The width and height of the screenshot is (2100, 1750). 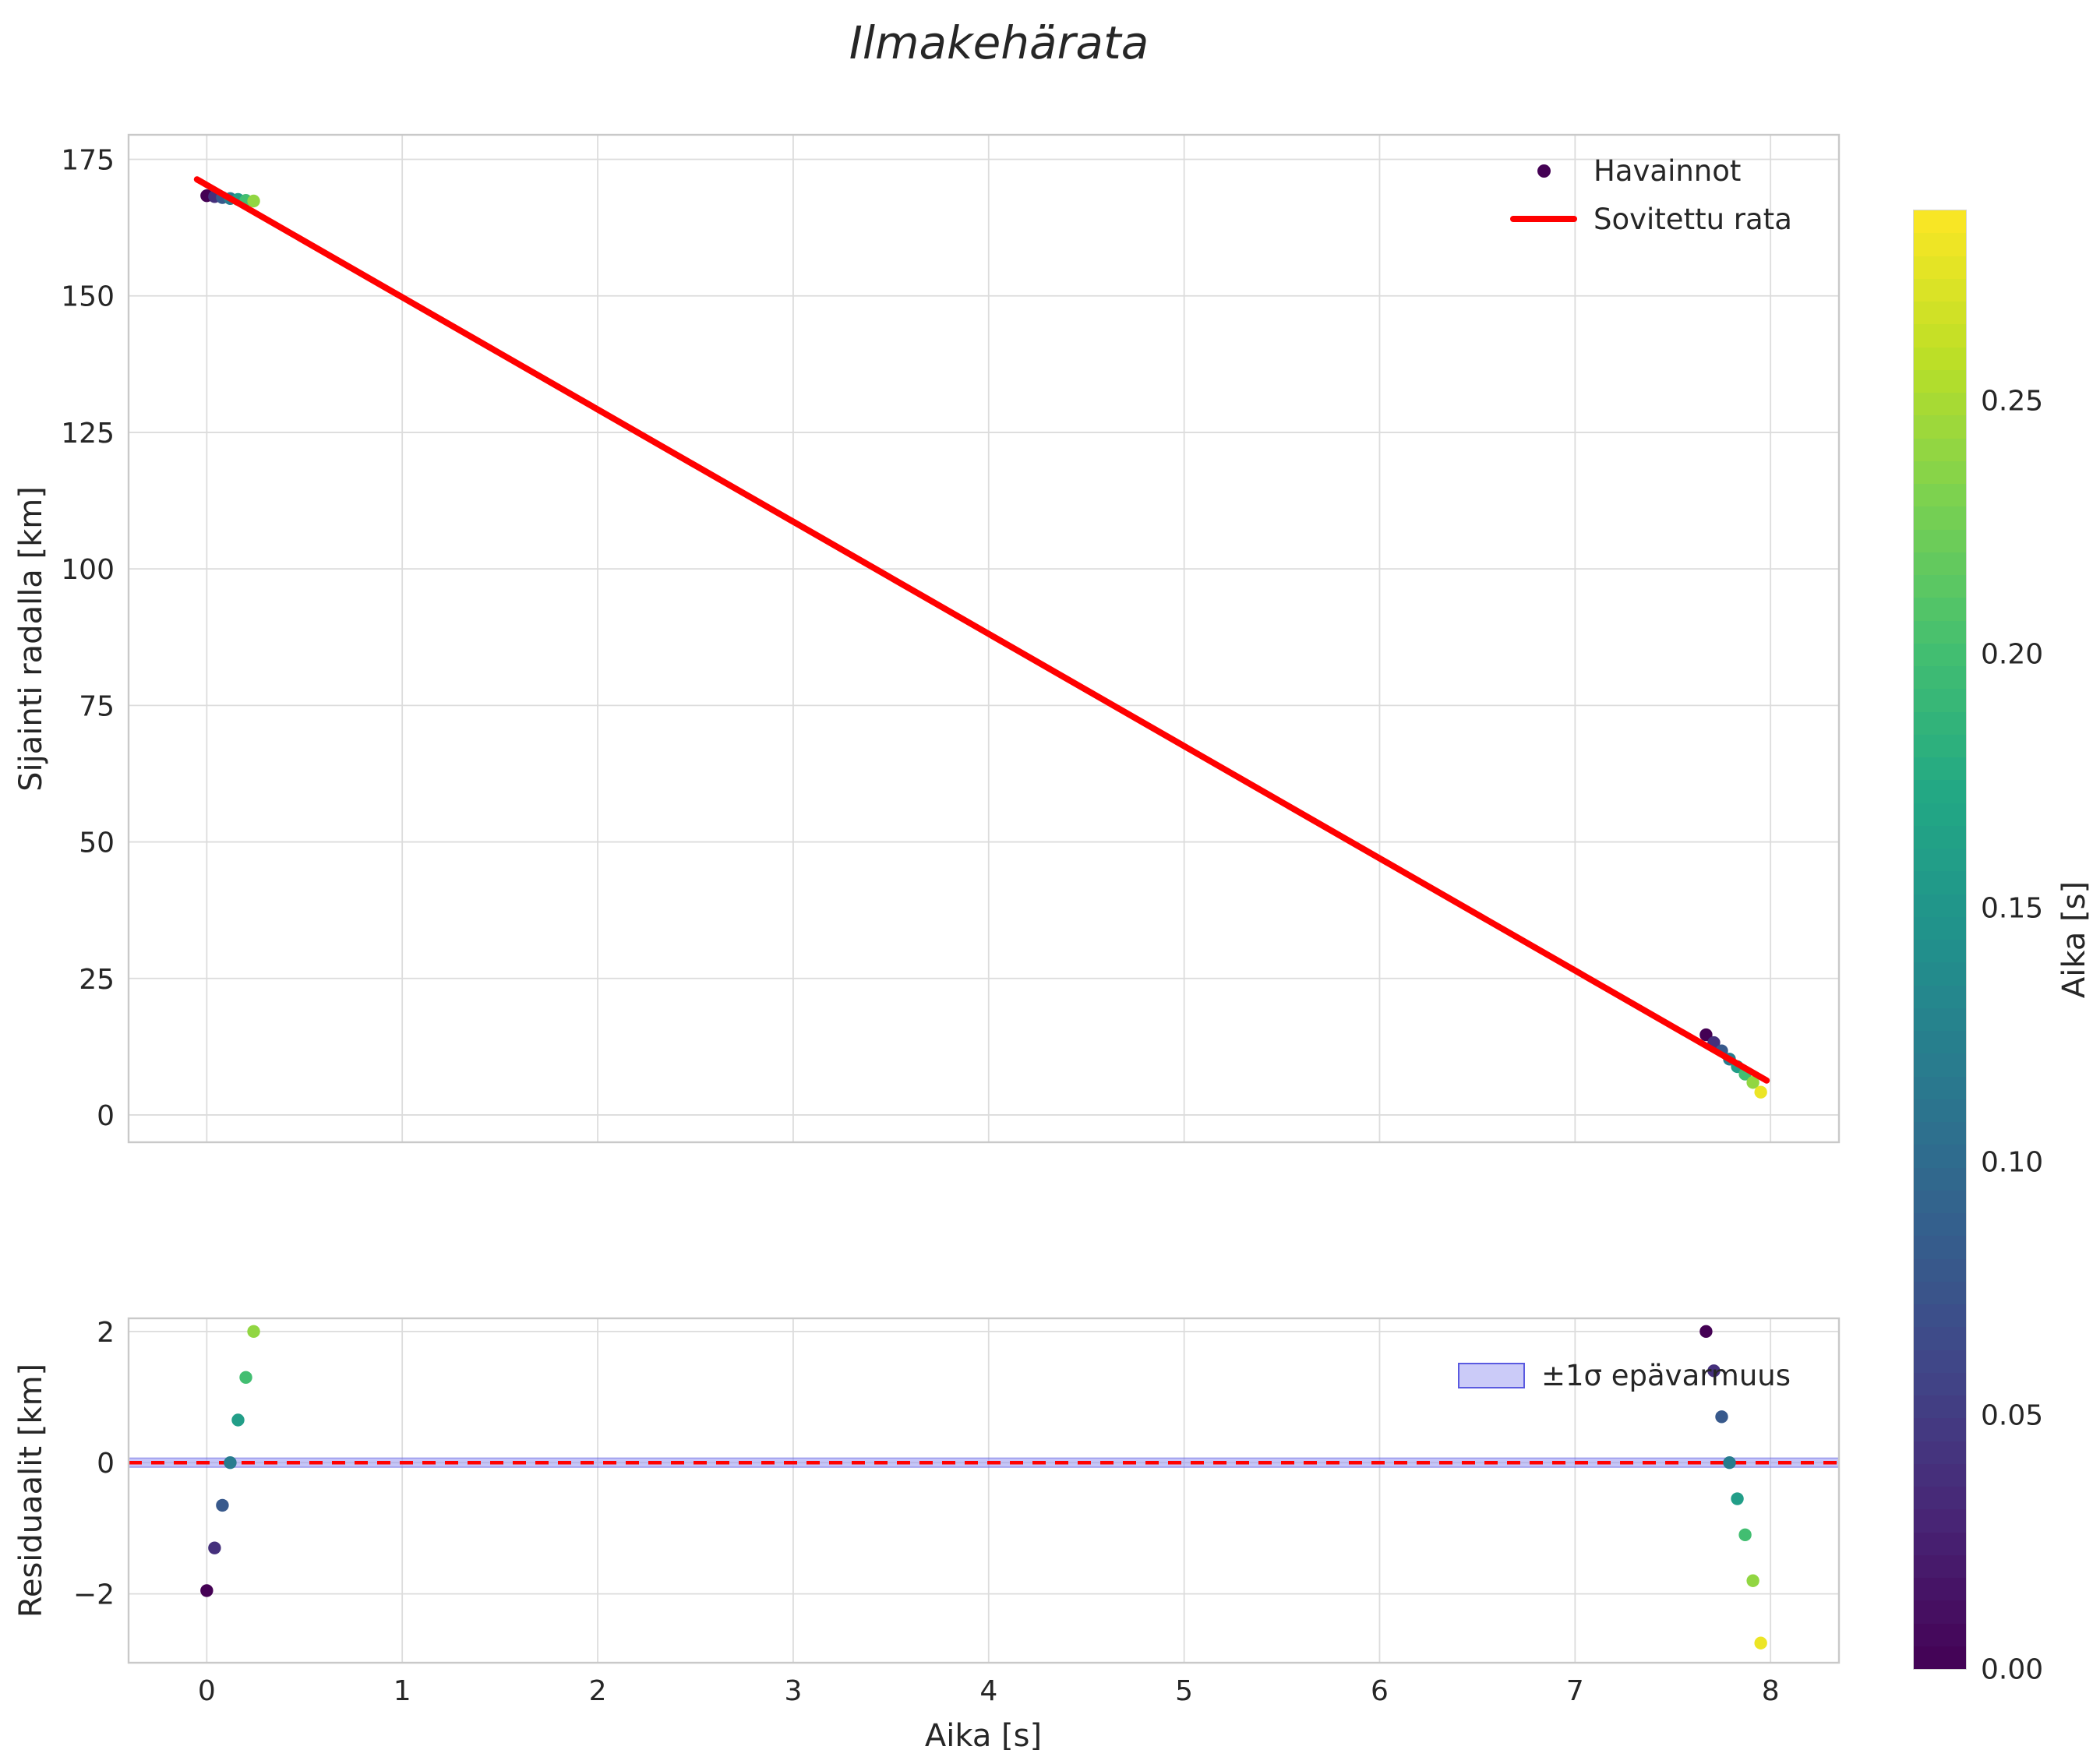 What do you see at coordinates (1650, 195) in the screenshot?
I see `legend-main: Havainnot Sovitettu rata` at bounding box center [1650, 195].